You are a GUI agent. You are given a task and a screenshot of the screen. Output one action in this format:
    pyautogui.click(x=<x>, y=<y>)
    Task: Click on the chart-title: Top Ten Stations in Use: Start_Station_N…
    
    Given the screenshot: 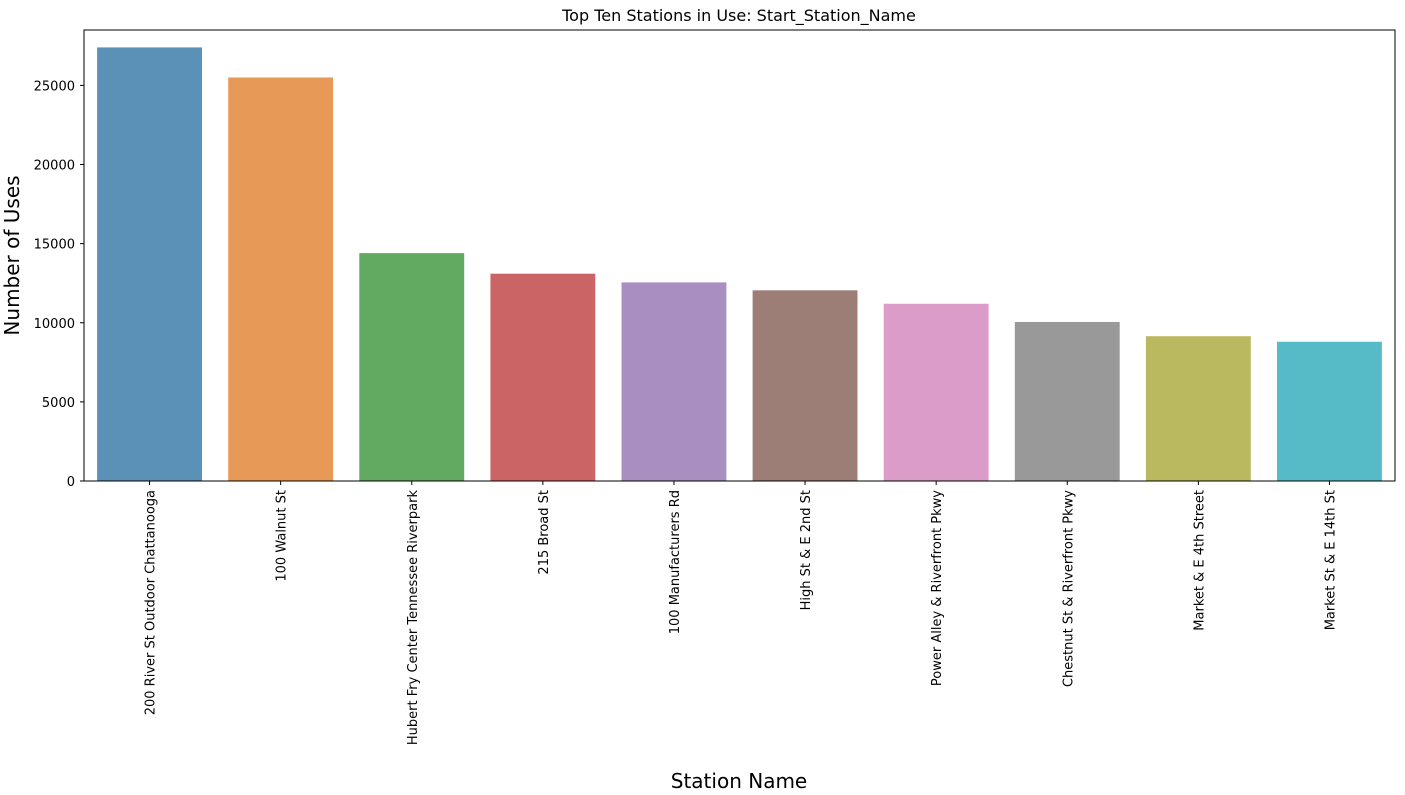 What is the action you would take?
    pyautogui.click(x=738, y=16)
    